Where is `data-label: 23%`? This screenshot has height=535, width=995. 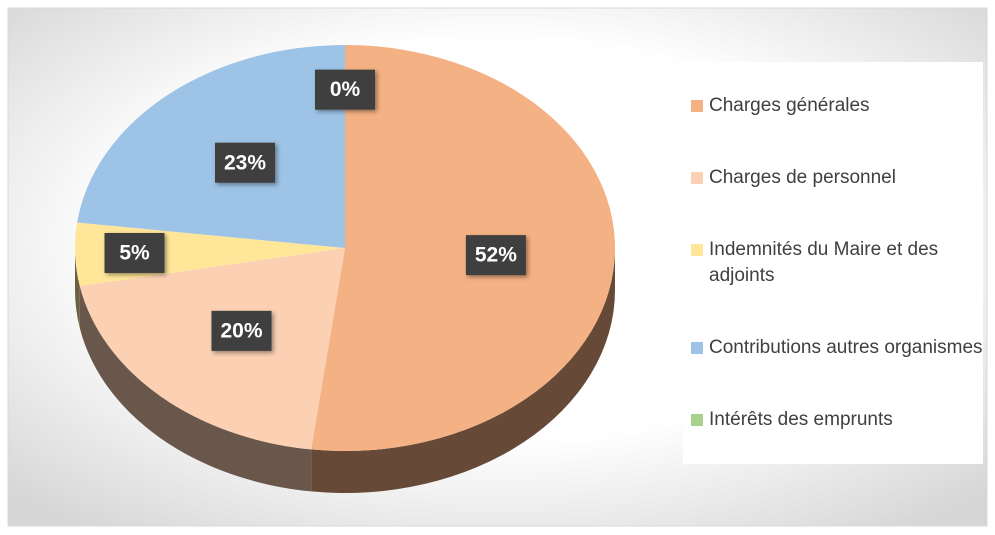
data-label: 23% is located at coordinates (245, 162).